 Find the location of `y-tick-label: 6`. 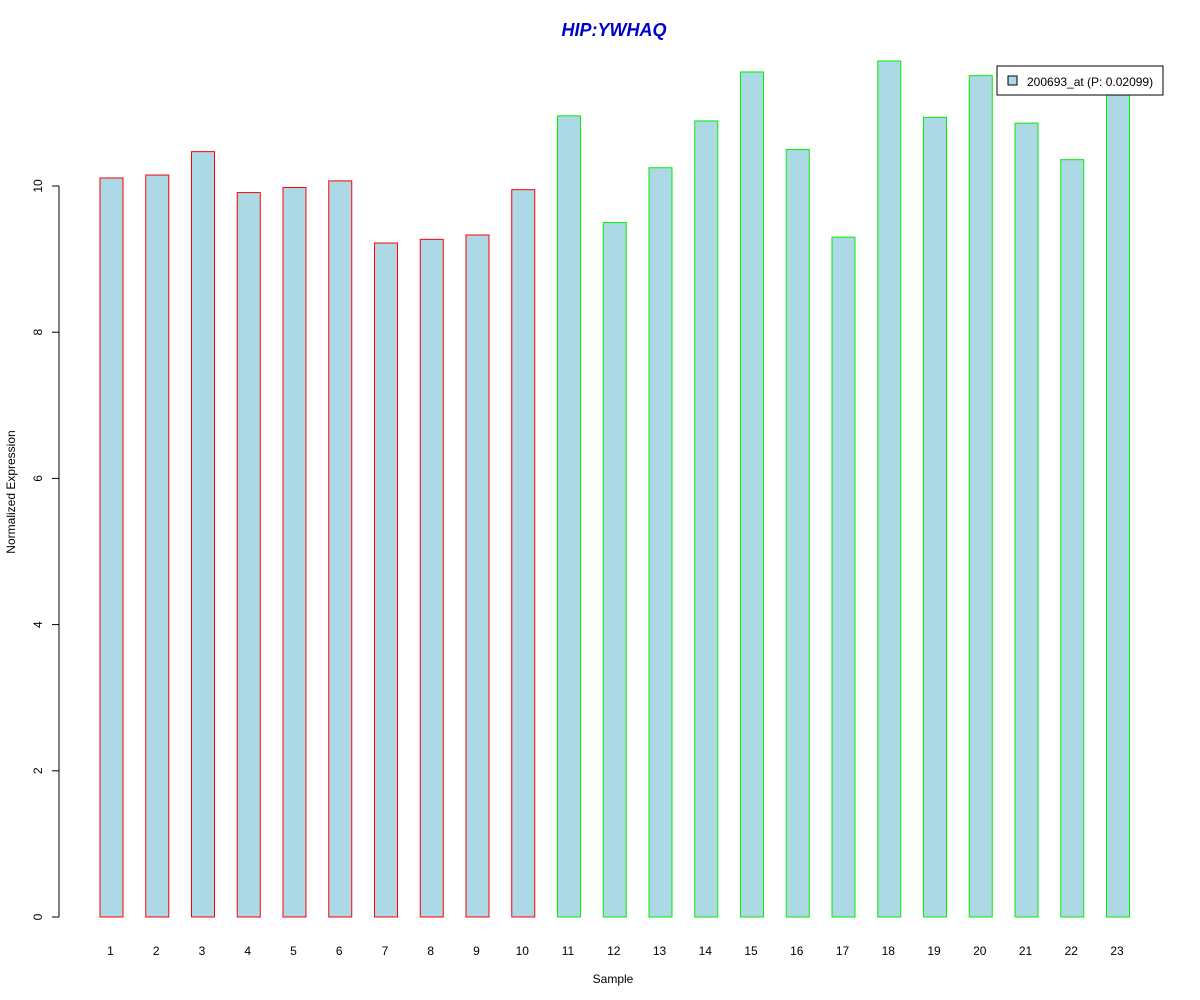

y-tick-label: 6 is located at coordinates (38, 478).